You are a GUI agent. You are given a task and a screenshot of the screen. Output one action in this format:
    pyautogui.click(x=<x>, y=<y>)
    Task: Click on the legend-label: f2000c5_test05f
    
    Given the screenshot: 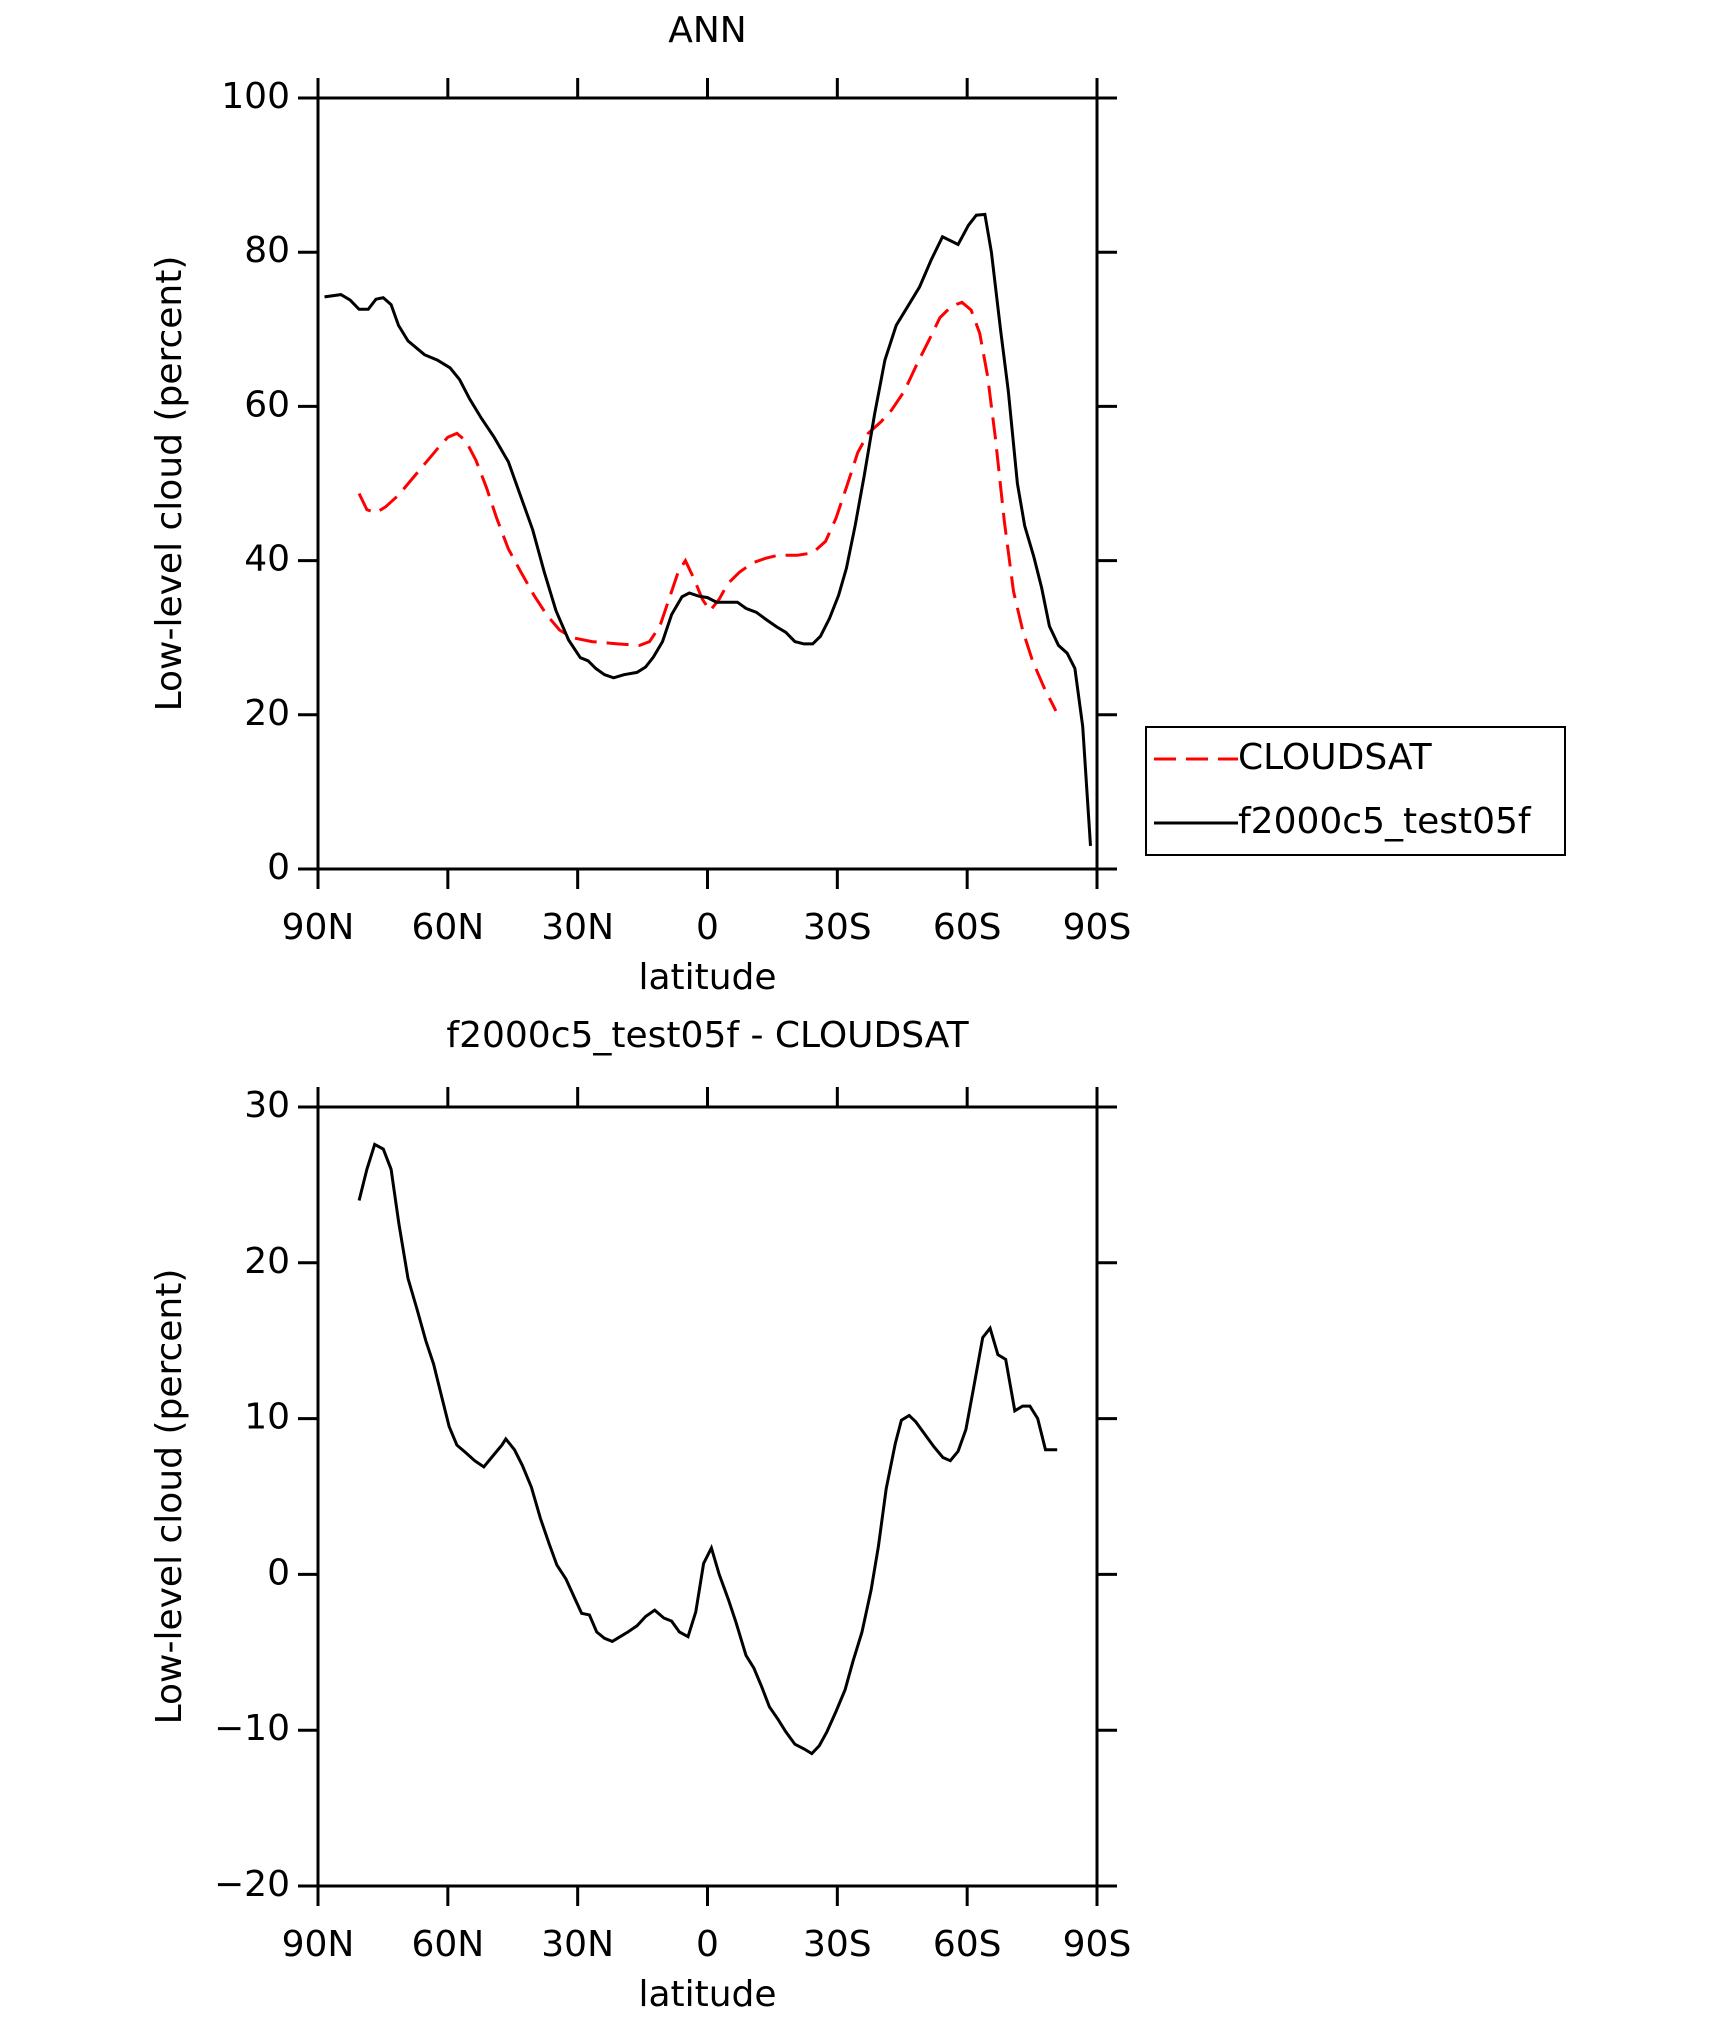 What is the action you would take?
    pyautogui.click(x=1385, y=821)
    